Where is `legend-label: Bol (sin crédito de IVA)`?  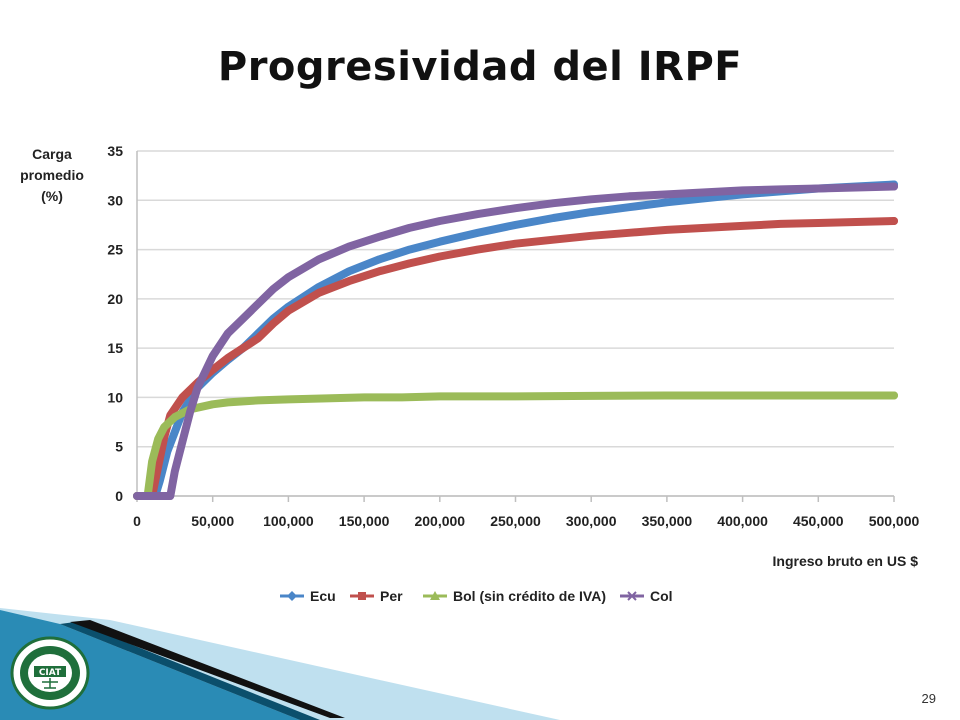
legend-label: Bol (sin crédito de IVA) is located at coordinates (529, 596).